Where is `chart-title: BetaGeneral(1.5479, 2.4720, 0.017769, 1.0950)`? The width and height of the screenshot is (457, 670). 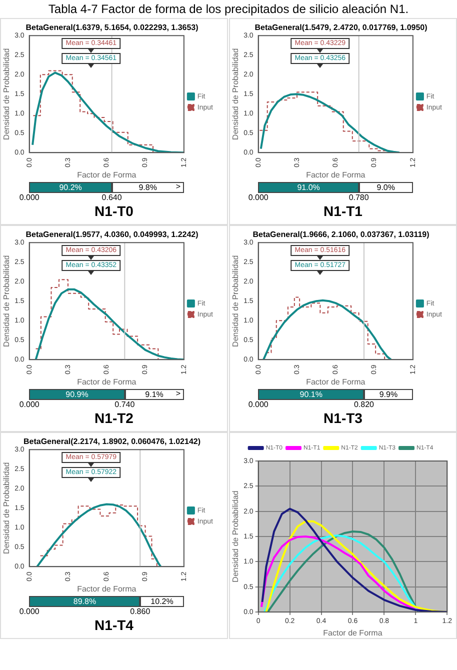
chart-title: BetaGeneral(1.5479, 2.4720, 0.017769, 1.0950) is located at coordinates (341, 27).